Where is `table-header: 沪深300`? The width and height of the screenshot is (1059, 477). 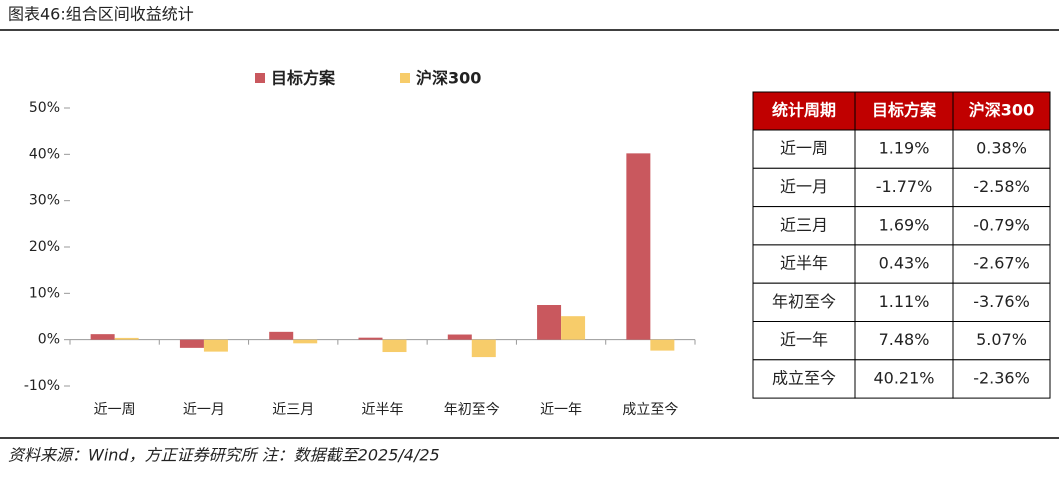
table-header: 沪深300 is located at coordinates (1001, 110).